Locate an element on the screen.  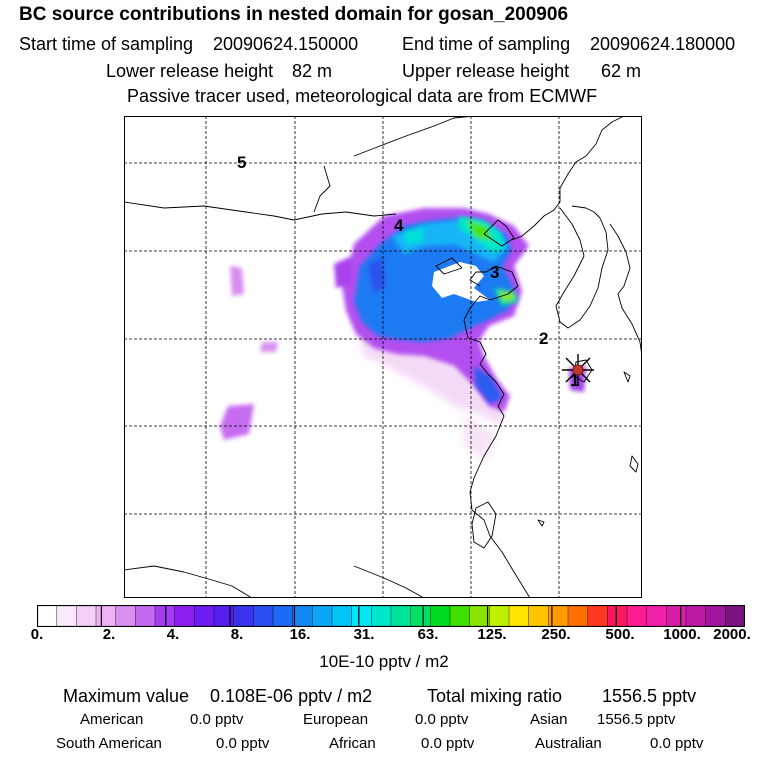
region-value-american: 0.0 pptv is located at coordinates (217, 719).